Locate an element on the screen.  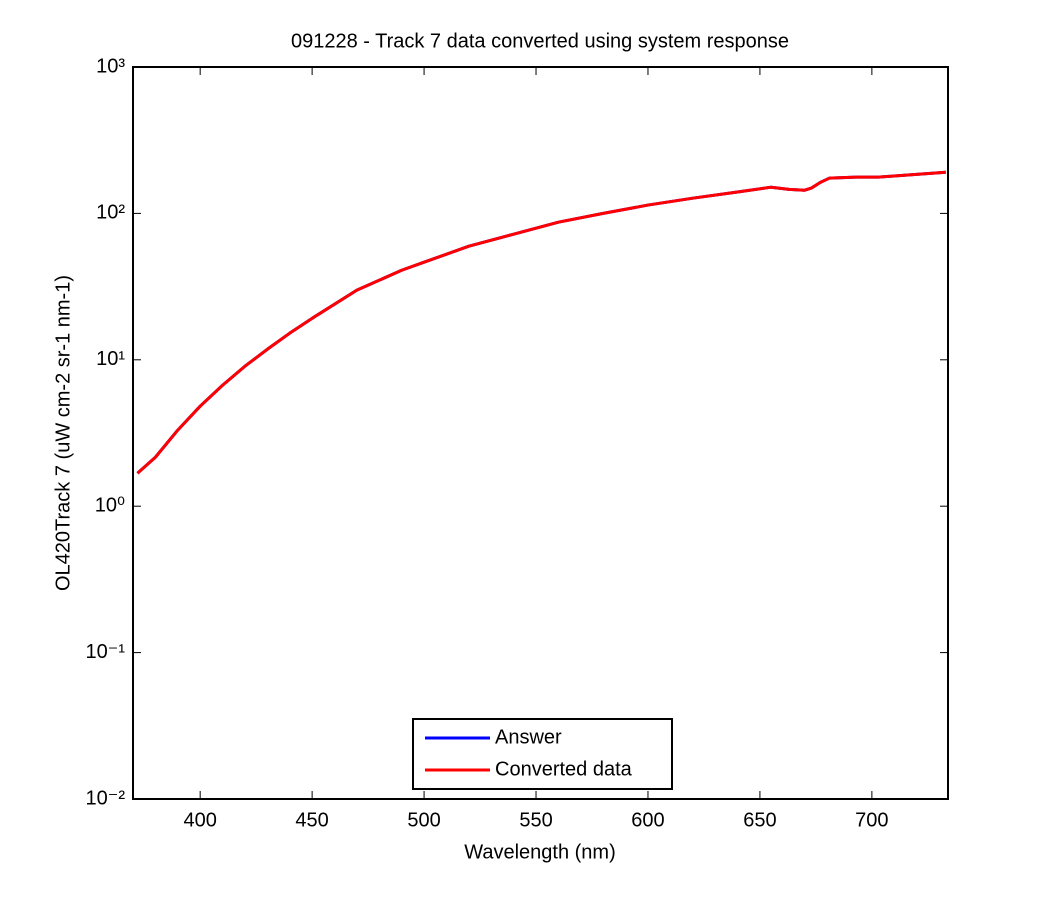
y-tick-label: 10³ is located at coordinates (110, 66).